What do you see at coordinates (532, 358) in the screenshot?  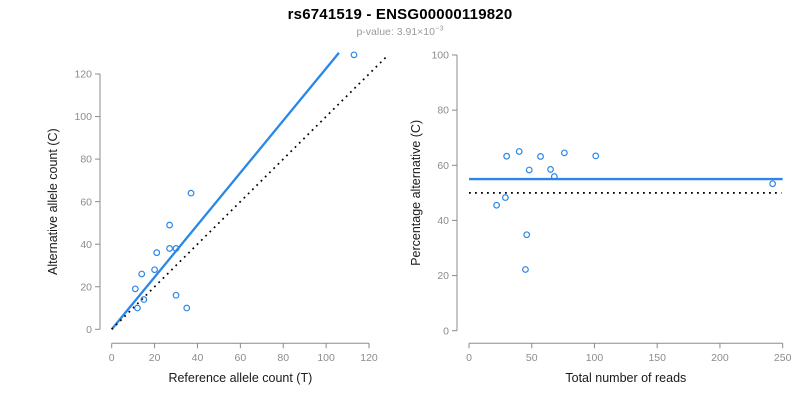 I see `x-tick-label: 50` at bounding box center [532, 358].